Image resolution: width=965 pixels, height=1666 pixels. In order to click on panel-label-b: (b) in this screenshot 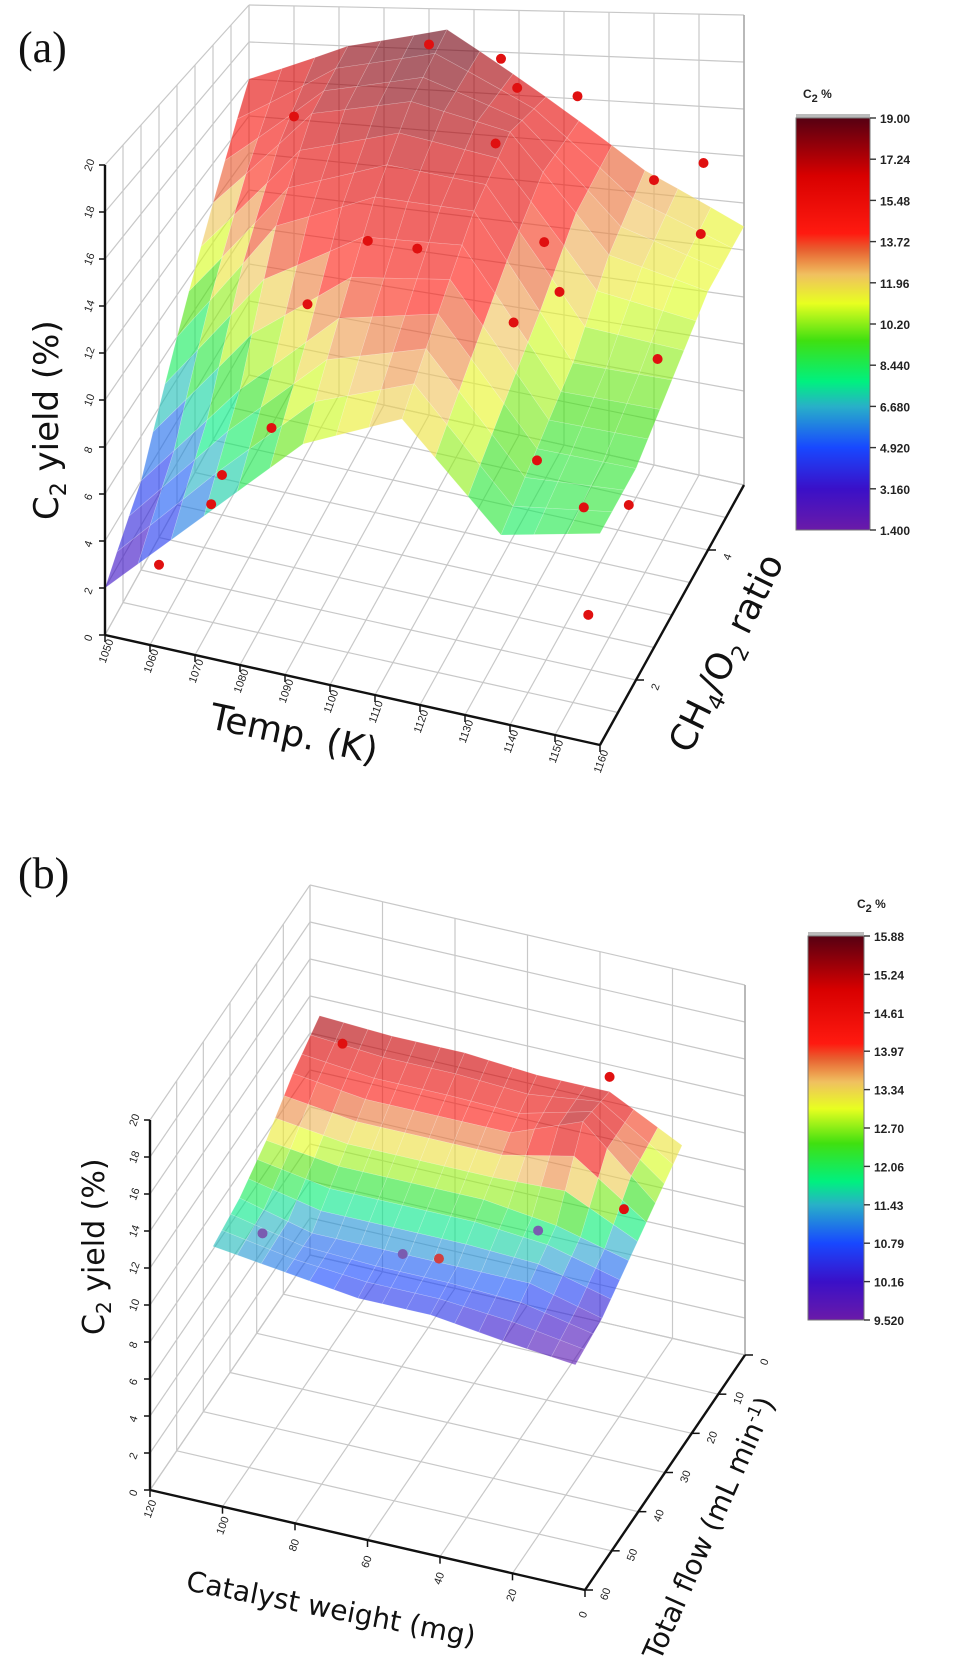, I will do `click(43, 873)`.